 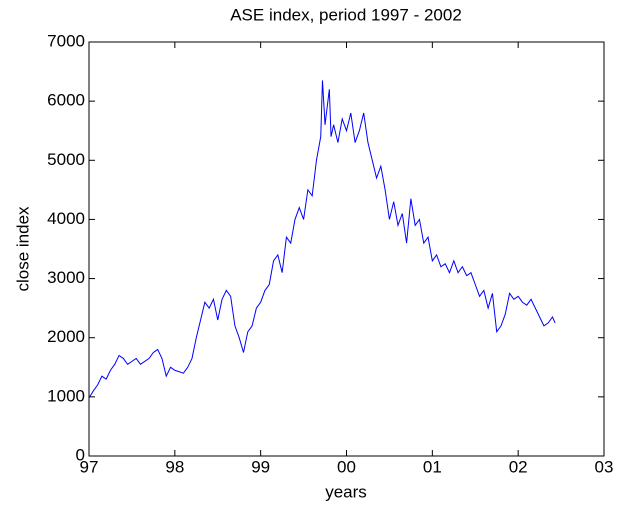 I want to click on x-tick-label: 01, so click(x=432, y=466).